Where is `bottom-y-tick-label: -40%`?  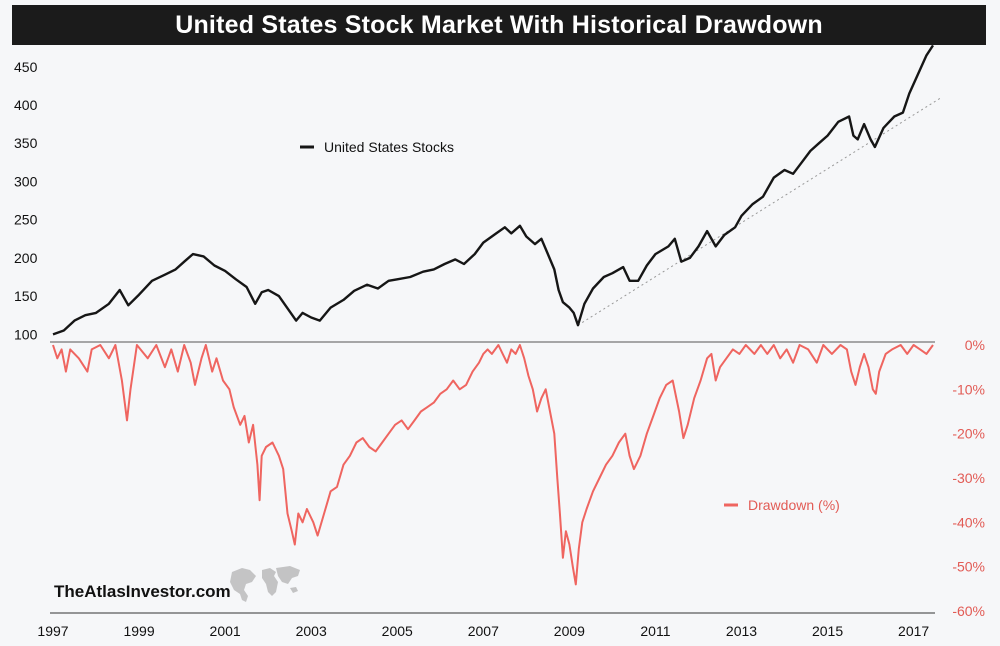
bottom-y-tick-label: -40% is located at coordinates (968, 522).